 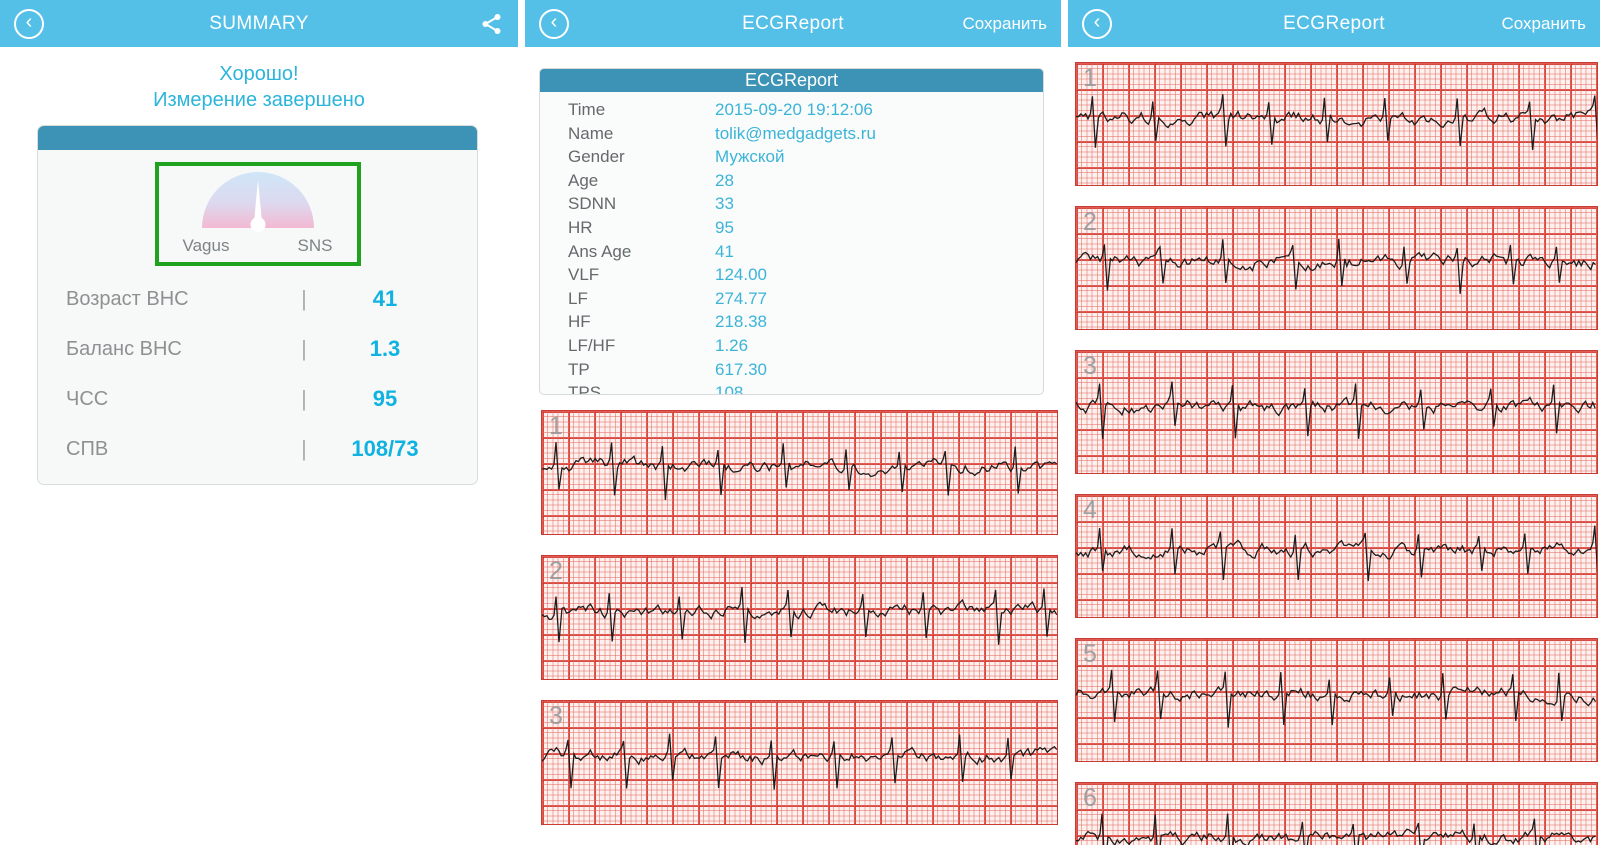 I want to click on ecgreport-appbar-2: ‹ ECGReport Сохранить, so click(x=1334, y=23).